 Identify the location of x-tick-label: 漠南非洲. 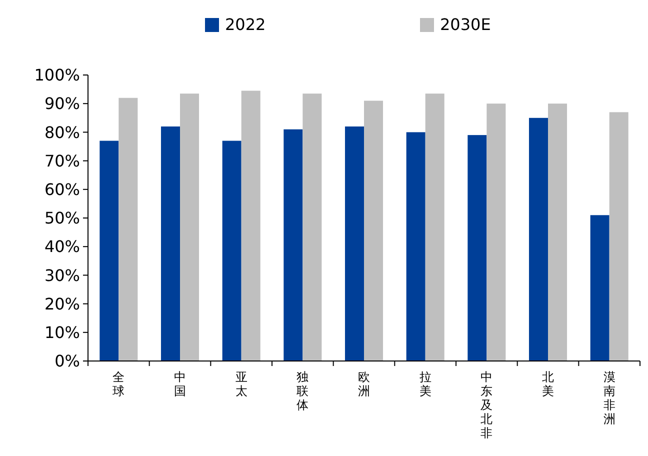
(609, 398).